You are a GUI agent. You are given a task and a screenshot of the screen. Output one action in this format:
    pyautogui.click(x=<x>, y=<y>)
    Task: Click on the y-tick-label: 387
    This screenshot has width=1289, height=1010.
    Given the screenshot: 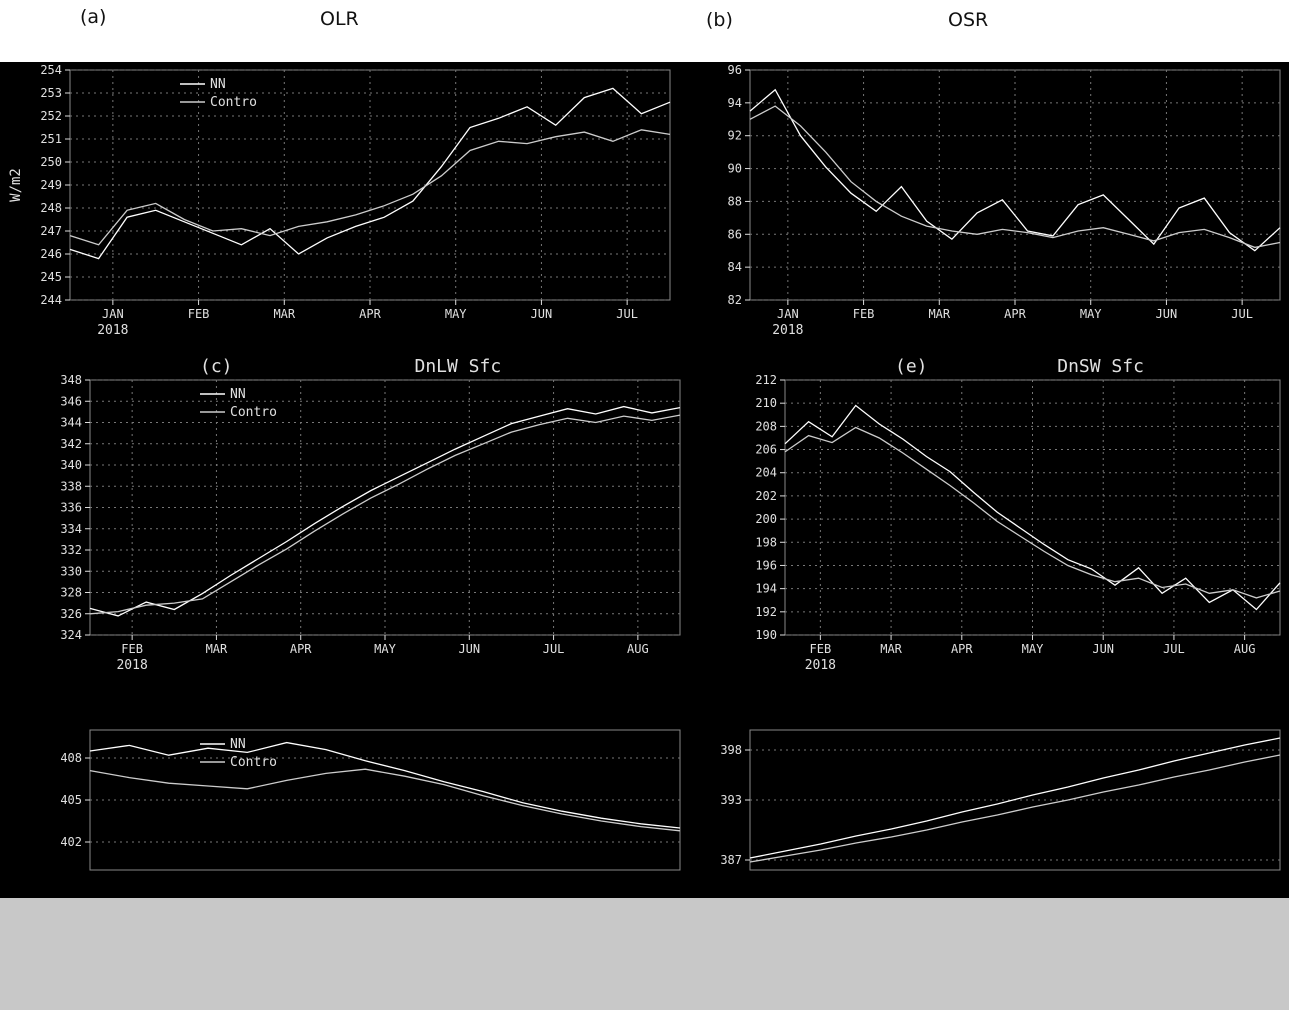 What is the action you would take?
    pyautogui.click(x=731, y=860)
    